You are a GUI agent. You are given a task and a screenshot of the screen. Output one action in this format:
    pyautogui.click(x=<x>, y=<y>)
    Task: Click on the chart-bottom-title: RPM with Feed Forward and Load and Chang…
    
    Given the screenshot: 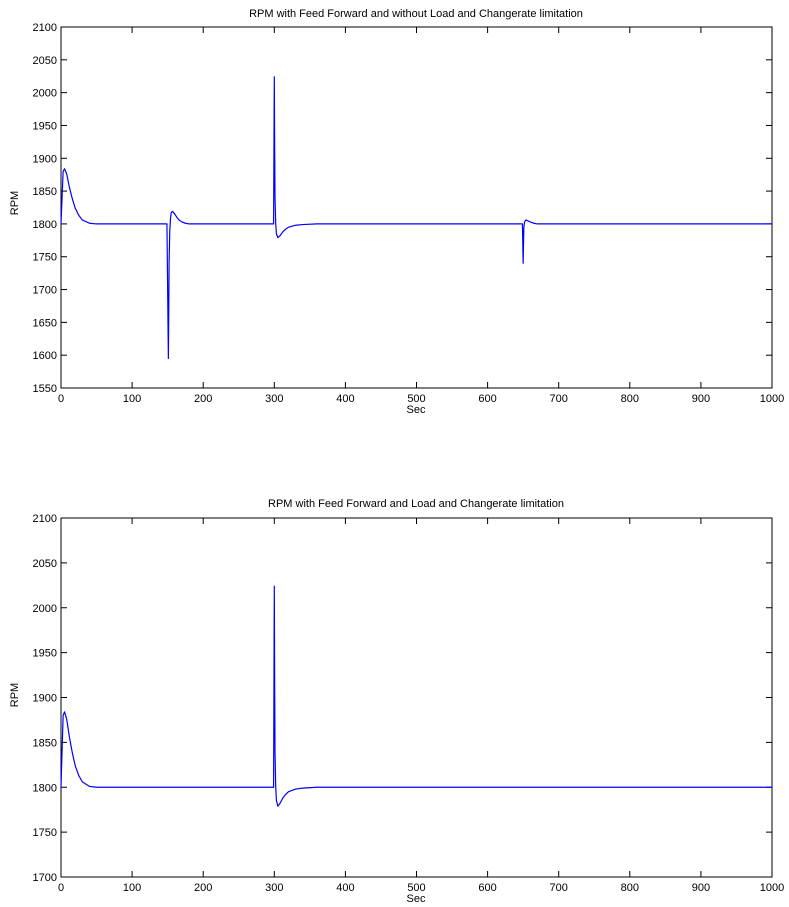 What is the action you would take?
    pyautogui.click(x=416, y=504)
    